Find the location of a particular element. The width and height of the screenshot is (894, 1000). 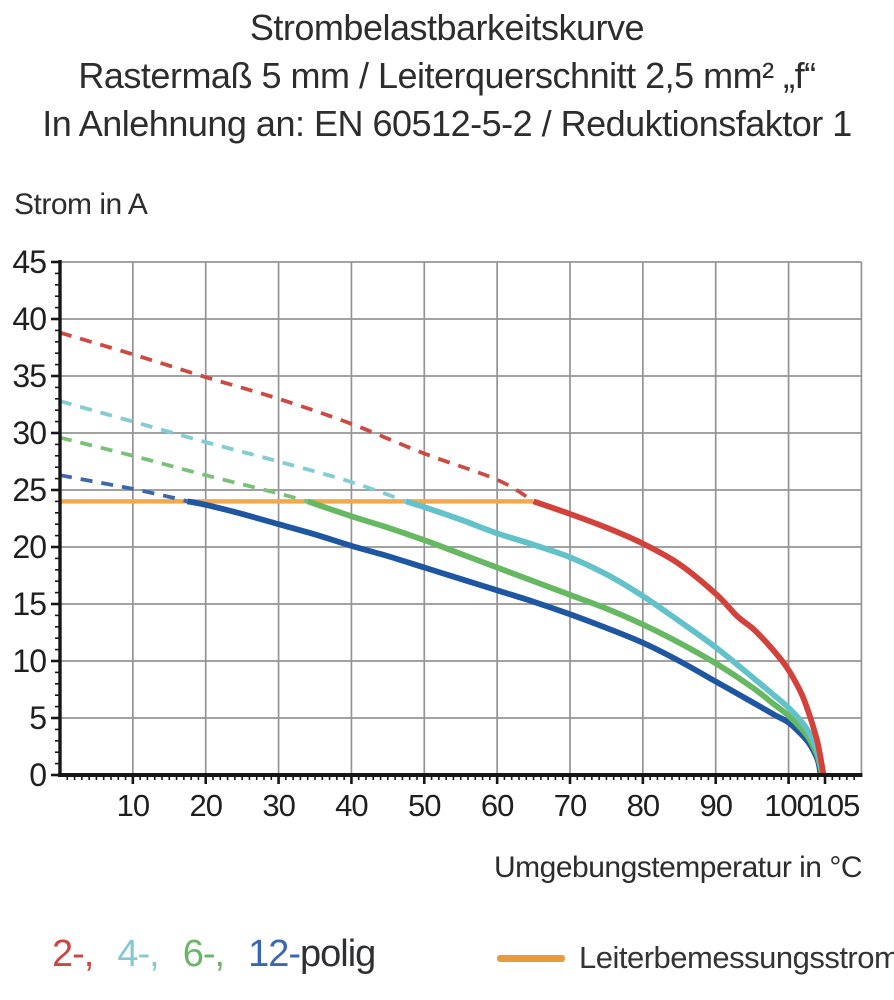

legend-item-12-polig: 12- is located at coordinates (274, 954).